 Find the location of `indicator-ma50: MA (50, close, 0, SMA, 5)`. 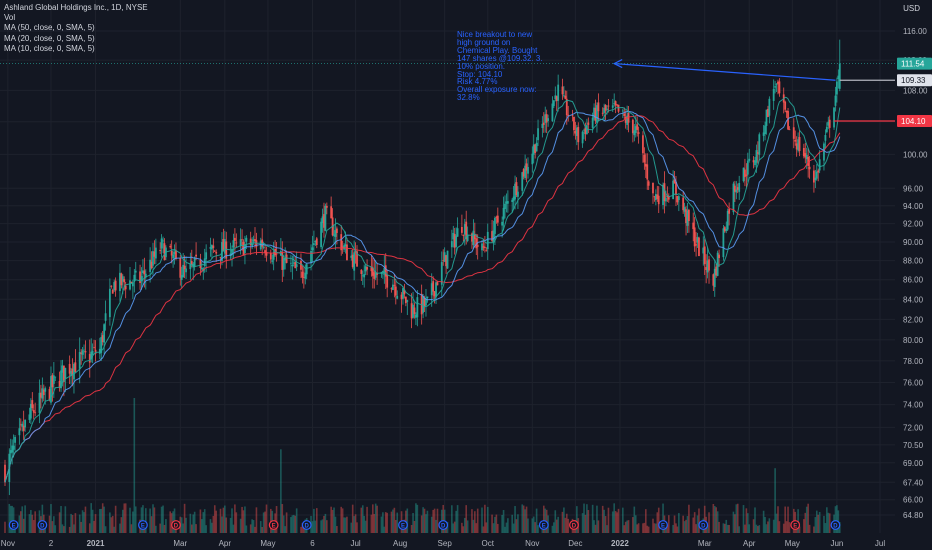

indicator-ma50: MA (50, close, 0, SMA, 5) is located at coordinates (49, 28).